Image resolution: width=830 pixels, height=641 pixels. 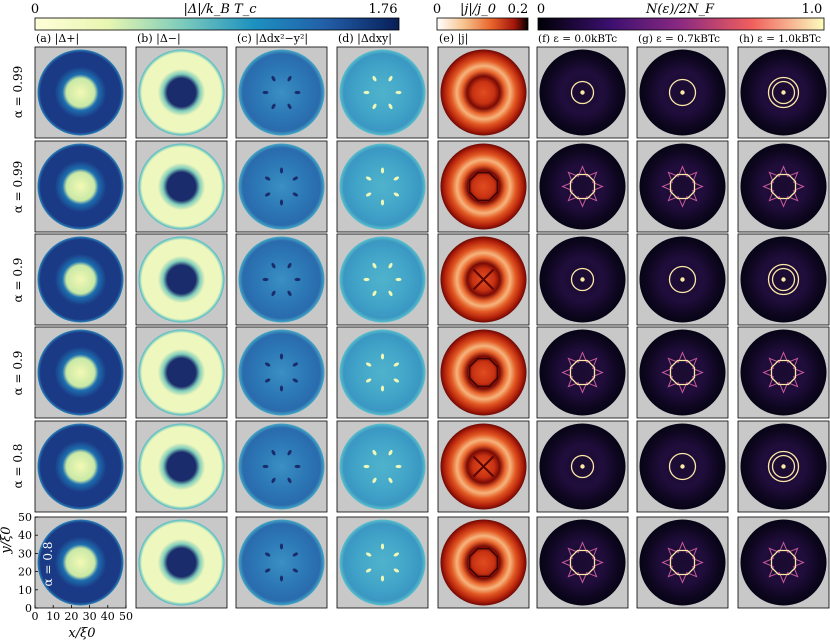 What do you see at coordinates (71, 616) in the screenshot?
I see `x-tick-label: 20` at bounding box center [71, 616].